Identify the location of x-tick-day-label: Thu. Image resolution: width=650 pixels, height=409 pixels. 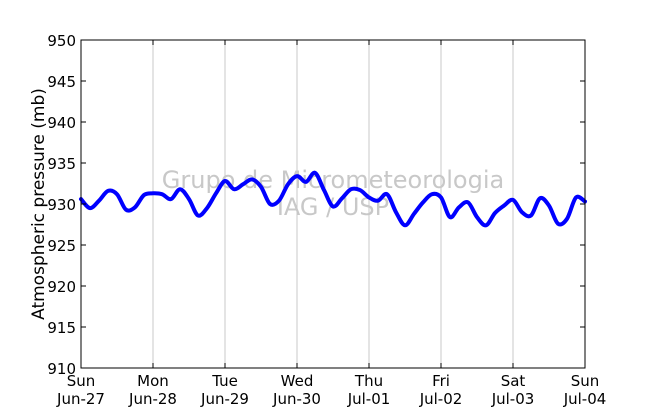
(368, 381).